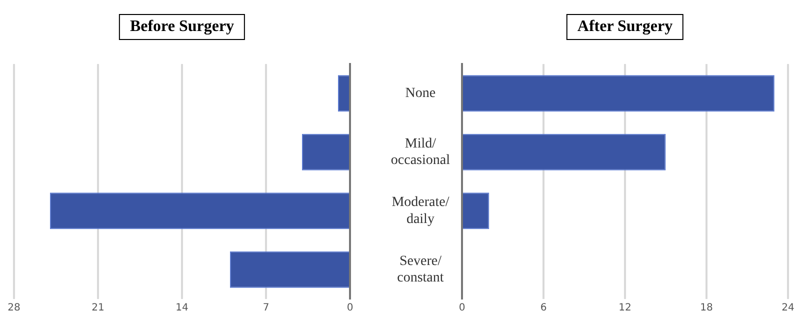 The width and height of the screenshot is (800, 323). Describe the element at coordinates (182, 308) in the screenshot. I see `x-tick-label: 14` at that location.